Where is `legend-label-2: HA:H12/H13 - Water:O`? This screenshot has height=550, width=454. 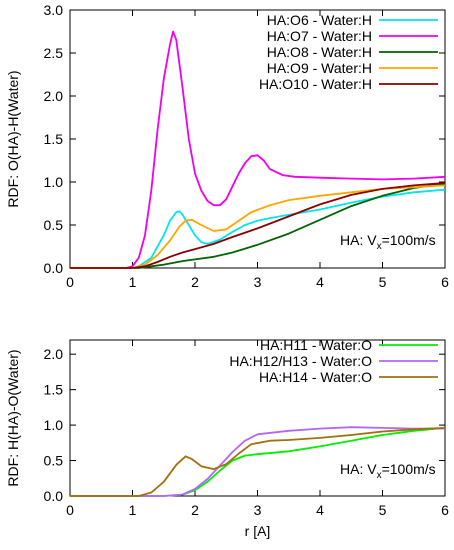
legend-label-2: HA:H12/H13 - Water:O is located at coordinates (300, 361).